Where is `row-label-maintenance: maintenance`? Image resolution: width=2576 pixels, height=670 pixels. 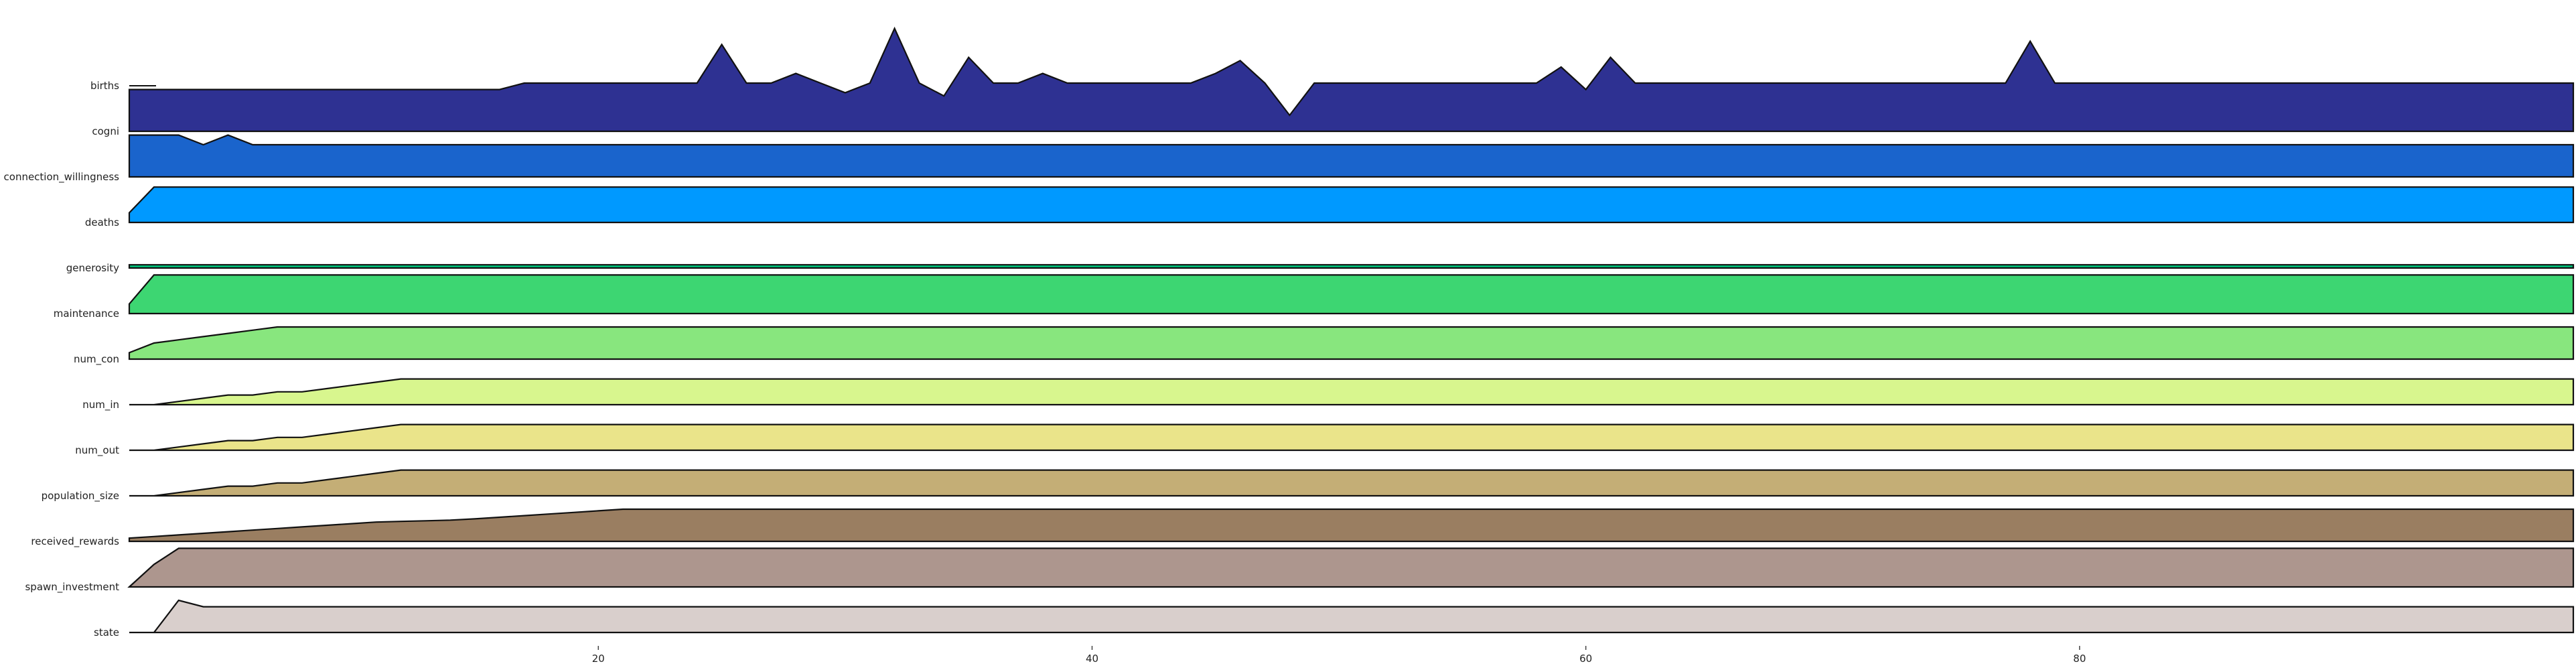 row-label-maintenance: maintenance is located at coordinates (86, 314).